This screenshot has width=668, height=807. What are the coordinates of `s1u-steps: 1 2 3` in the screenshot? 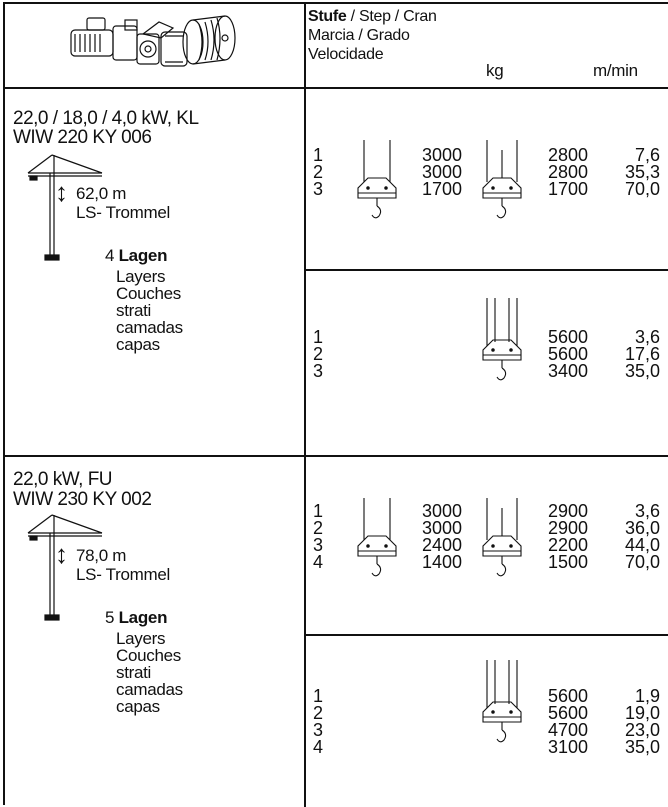 It's located at (318, 172).